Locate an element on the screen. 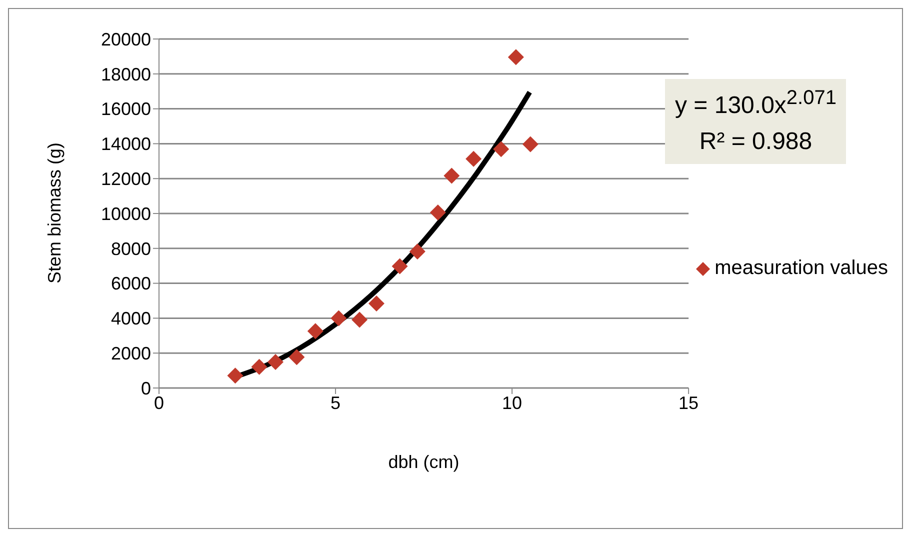 The width and height of the screenshot is (909, 535). y-tick-label: 14000 is located at coordinates (125, 144).